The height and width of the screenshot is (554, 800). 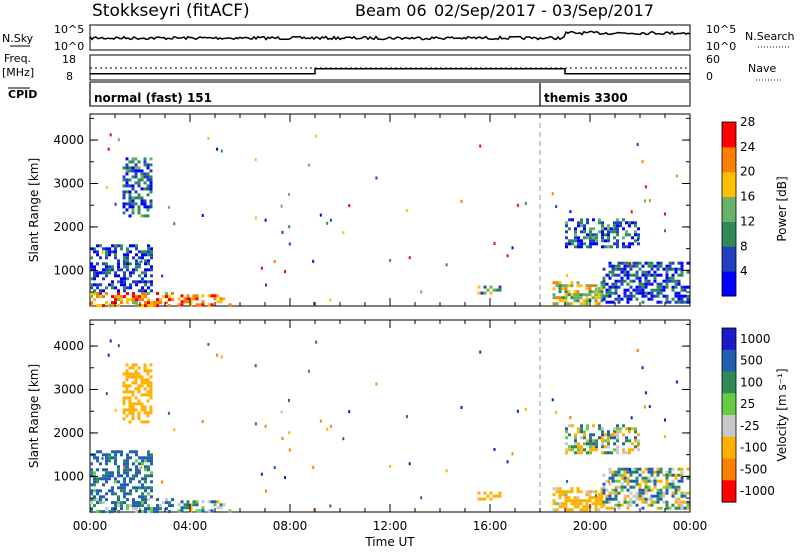 I want to click on nsearch-label: N.Search, so click(x=770, y=36).